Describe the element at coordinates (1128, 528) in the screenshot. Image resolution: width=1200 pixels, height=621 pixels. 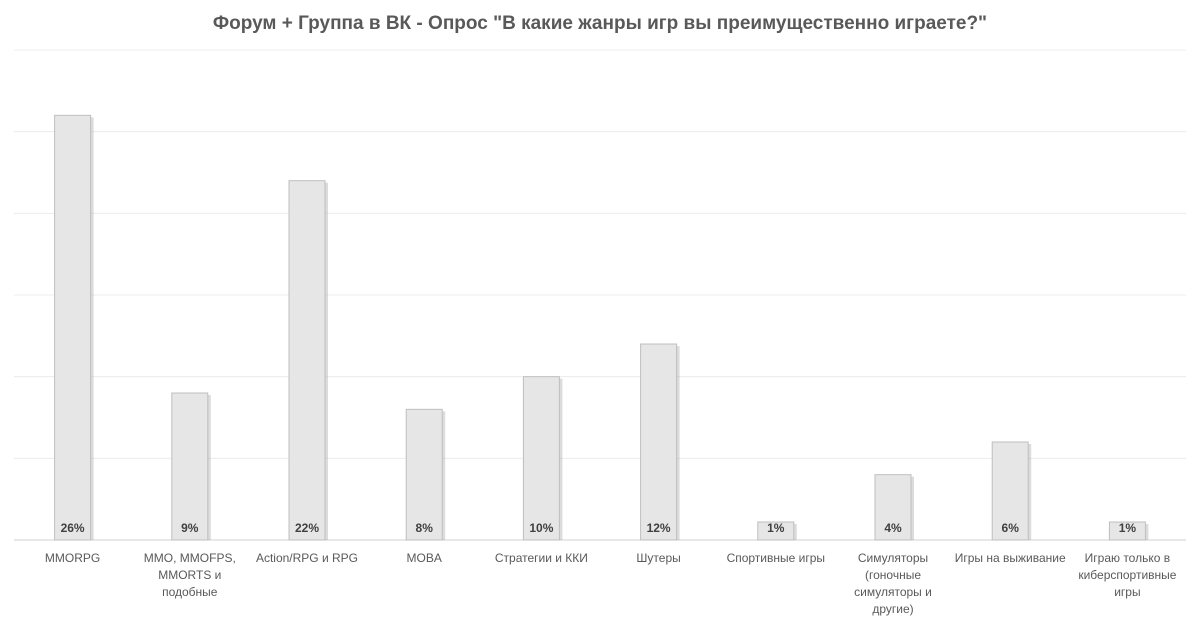
I see `data-label-9: 1%` at that location.